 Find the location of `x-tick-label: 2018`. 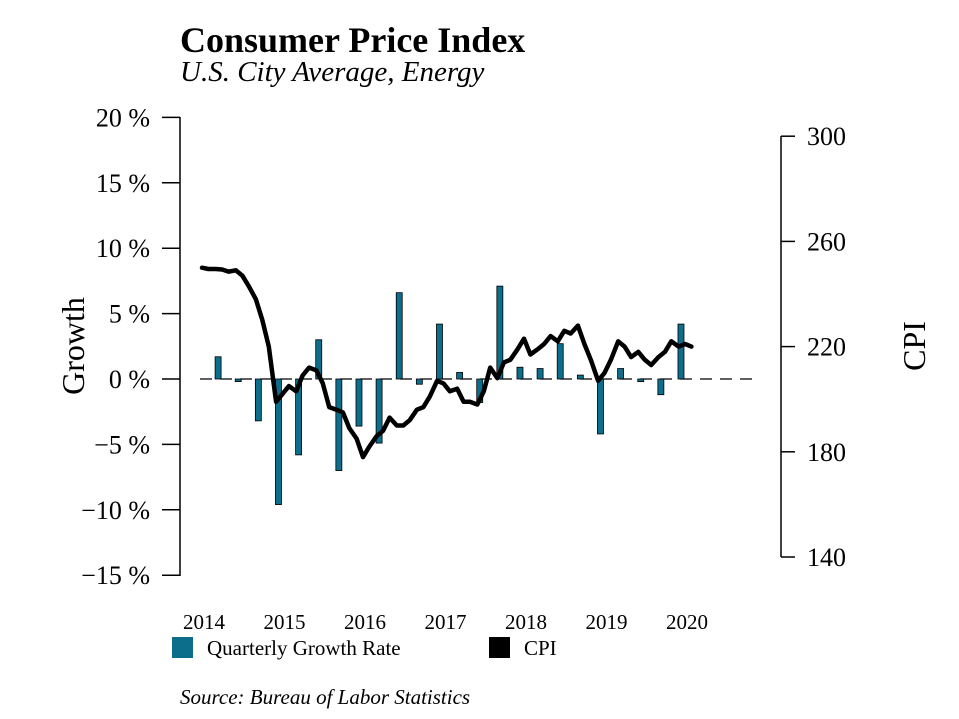

x-tick-label: 2018 is located at coordinates (526, 622).